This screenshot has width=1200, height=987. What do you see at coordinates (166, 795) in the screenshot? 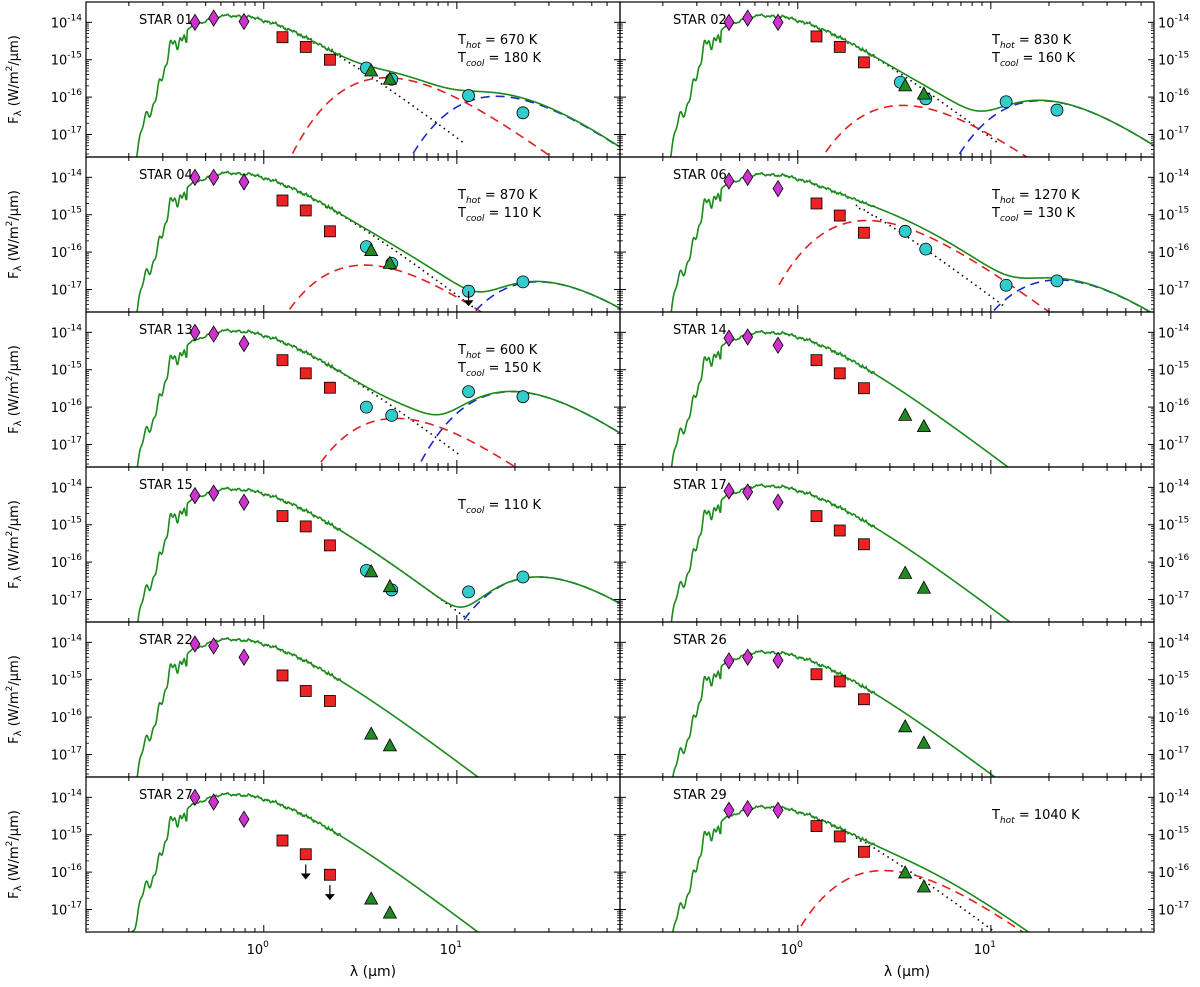
I see `panel-title: STAR 27` at bounding box center [166, 795].